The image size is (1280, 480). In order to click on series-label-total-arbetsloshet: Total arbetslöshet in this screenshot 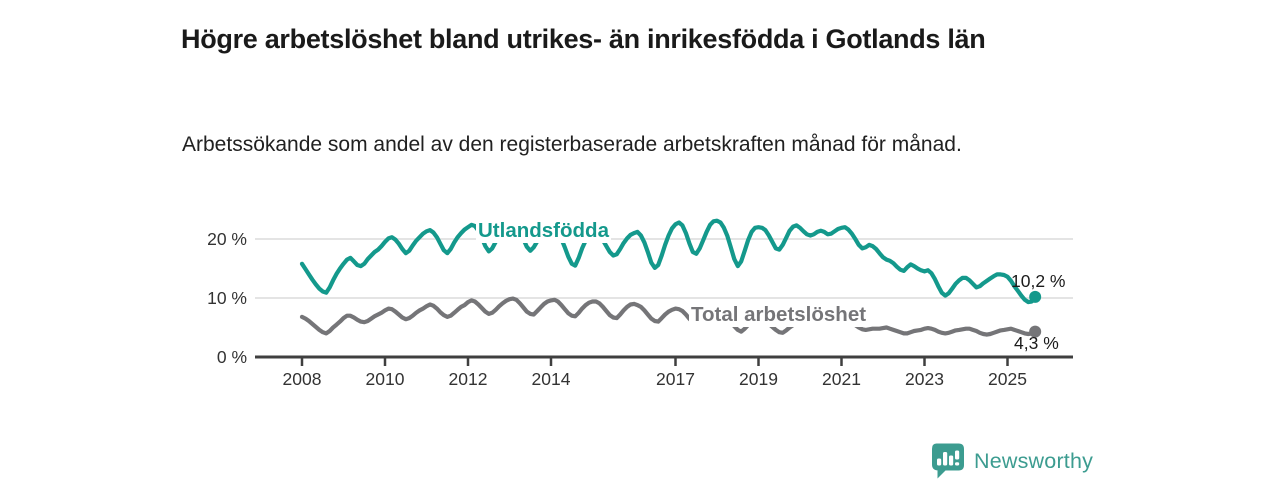, I will do `click(779, 315)`.